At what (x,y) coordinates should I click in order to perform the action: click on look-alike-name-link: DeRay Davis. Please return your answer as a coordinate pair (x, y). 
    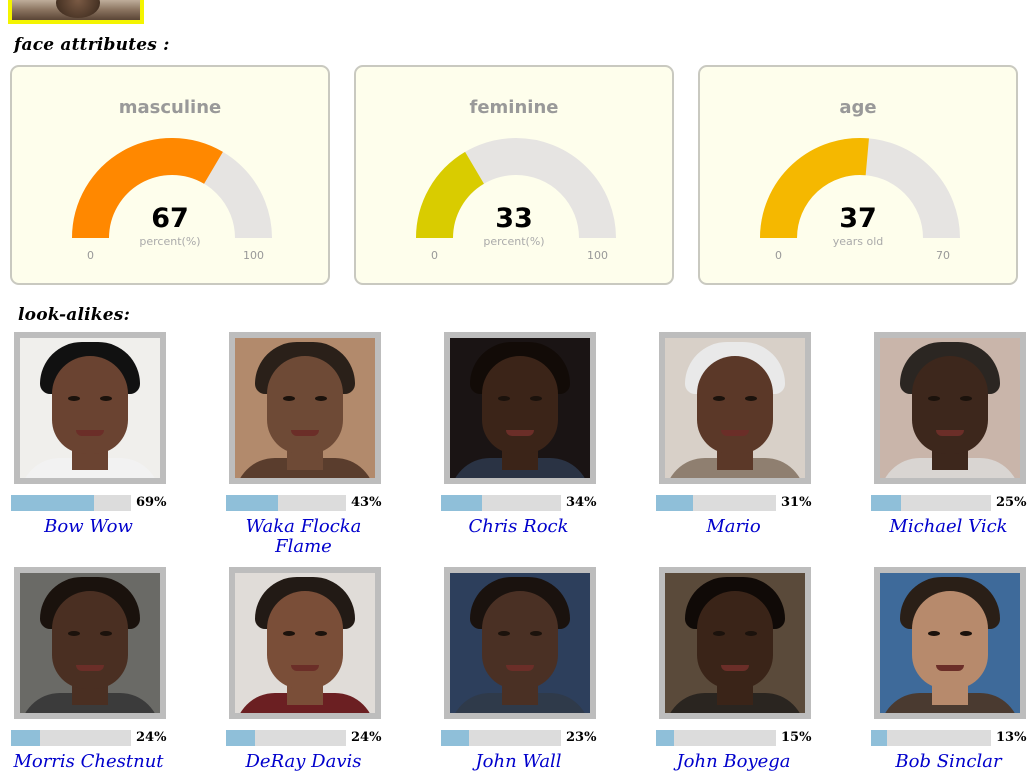
    Looking at the image, I should click on (303, 761).